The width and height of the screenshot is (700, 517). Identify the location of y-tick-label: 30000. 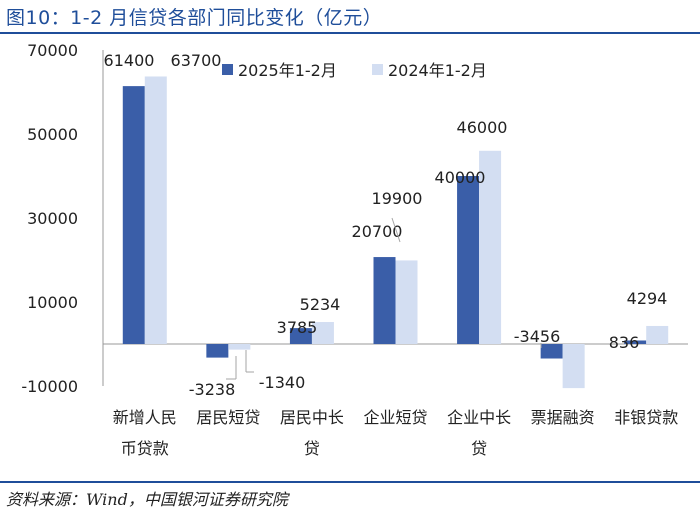
(52, 218).